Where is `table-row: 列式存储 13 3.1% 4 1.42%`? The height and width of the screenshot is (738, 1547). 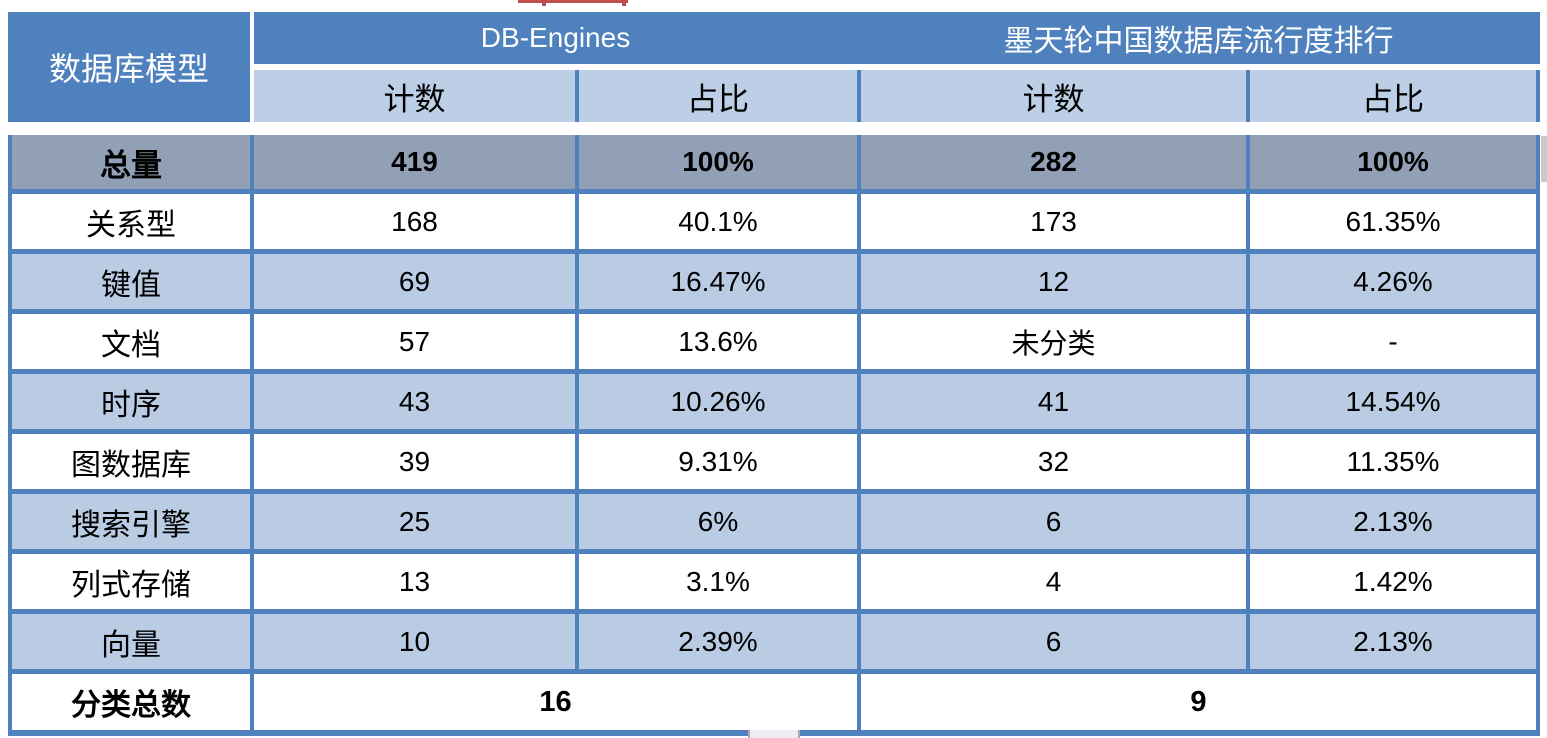
table-row: 列式存储 13 3.1% 4 1.42% is located at coordinates (774, 579).